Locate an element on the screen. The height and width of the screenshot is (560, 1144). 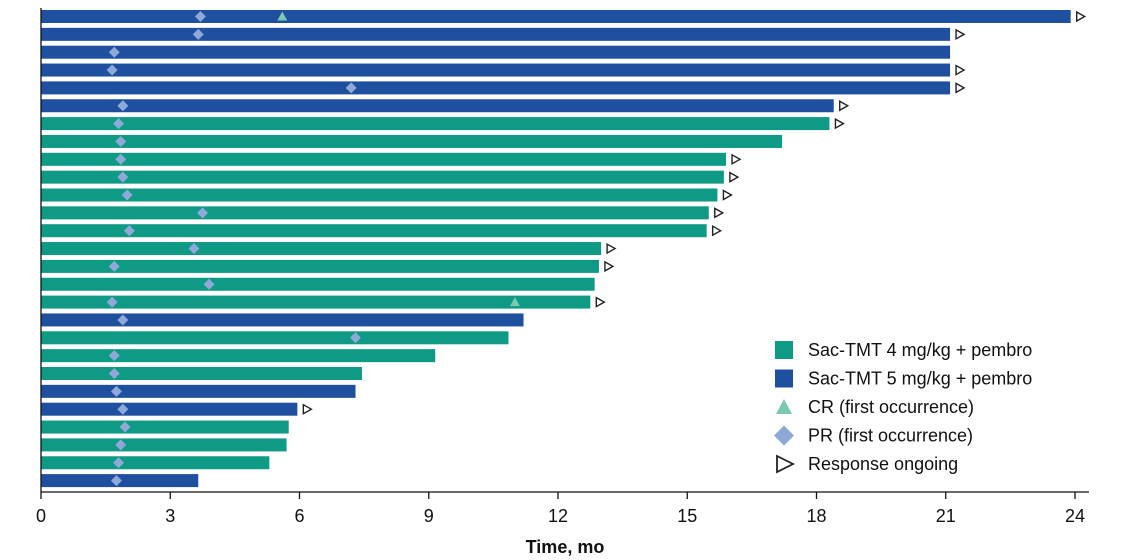
legend-label: Sac-TMT 4 mg/kg + pembro is located at coordinates (920, 350).